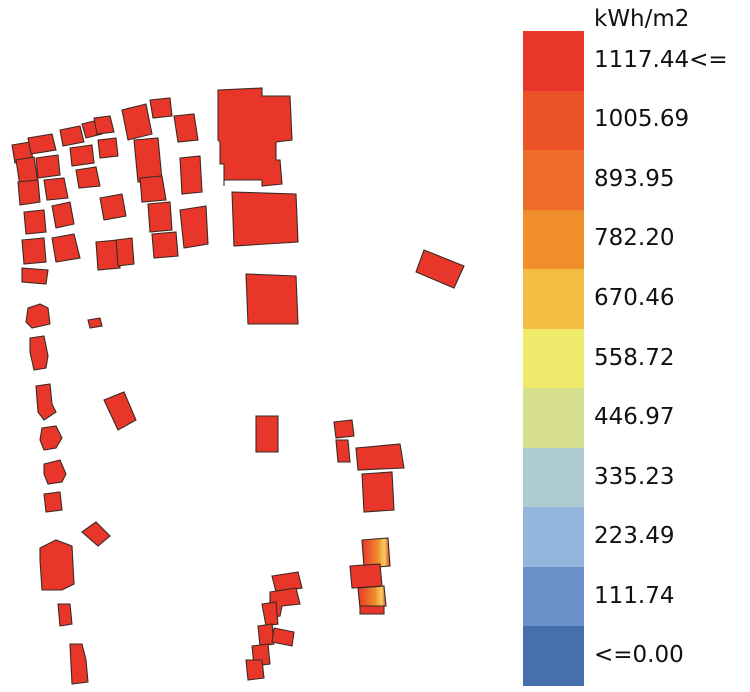 The height and width of the screenshot is (692, 750). I want to click on legend-label: 782.20, so click(634, 238).